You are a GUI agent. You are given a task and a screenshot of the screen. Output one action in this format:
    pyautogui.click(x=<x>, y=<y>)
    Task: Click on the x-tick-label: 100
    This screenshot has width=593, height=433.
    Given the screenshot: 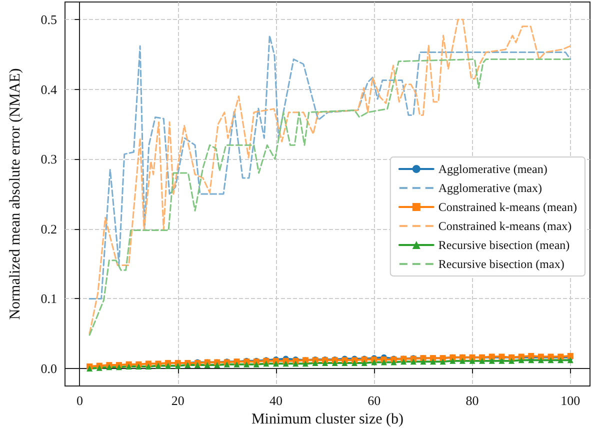 What is the action you would take?
    pyautogui.click(x=570, y=400)
    